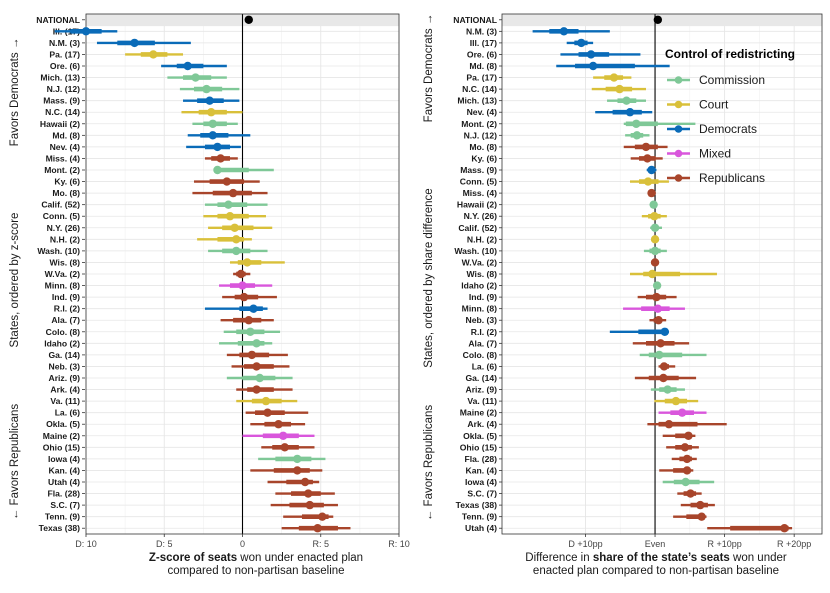 Image resolution: width=830 pixels, height=593 pixels. Describe the element at coordinates (480, 436) in the screenshot. I see `y-tick-label: Okla. (5)` at that location.